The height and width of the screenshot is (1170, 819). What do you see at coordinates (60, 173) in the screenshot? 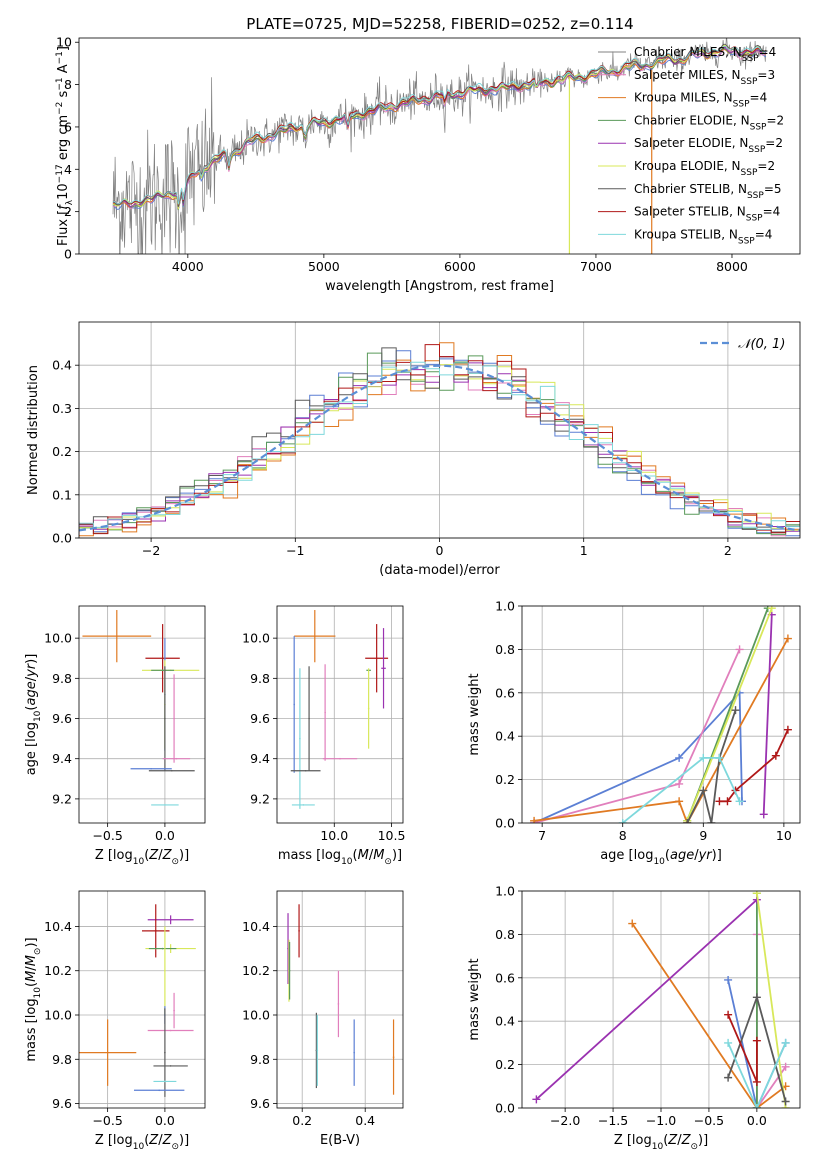
I see `spectrum-ylabel-part: −17` at bounding box center [60, 173].